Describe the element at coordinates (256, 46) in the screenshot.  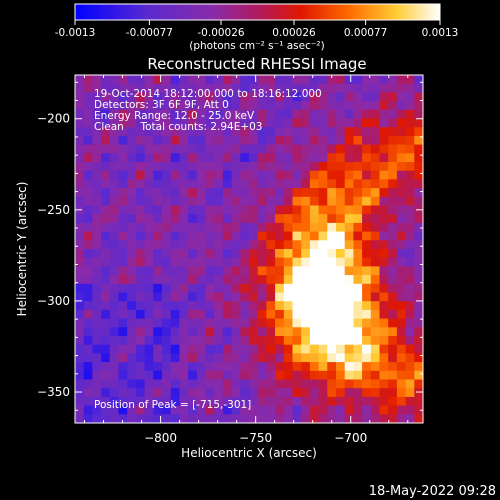
I see `colorbar-unit-label: (photons cm⁻² s⁻¹ asec⁻²)` at that location.